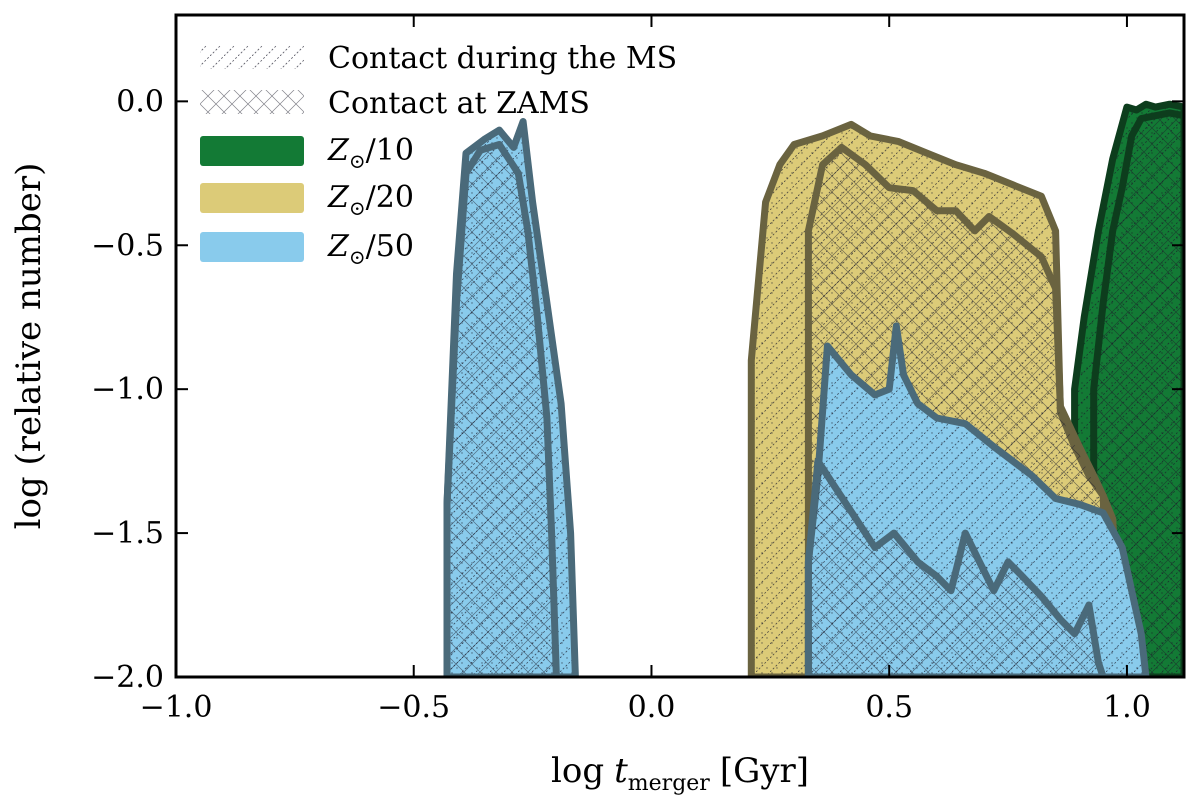  What do you see at coordinates (307, 200) in the screenshot?
I see `legend-entry-z20: Z⊙/20` at bounding box center [307, 200].